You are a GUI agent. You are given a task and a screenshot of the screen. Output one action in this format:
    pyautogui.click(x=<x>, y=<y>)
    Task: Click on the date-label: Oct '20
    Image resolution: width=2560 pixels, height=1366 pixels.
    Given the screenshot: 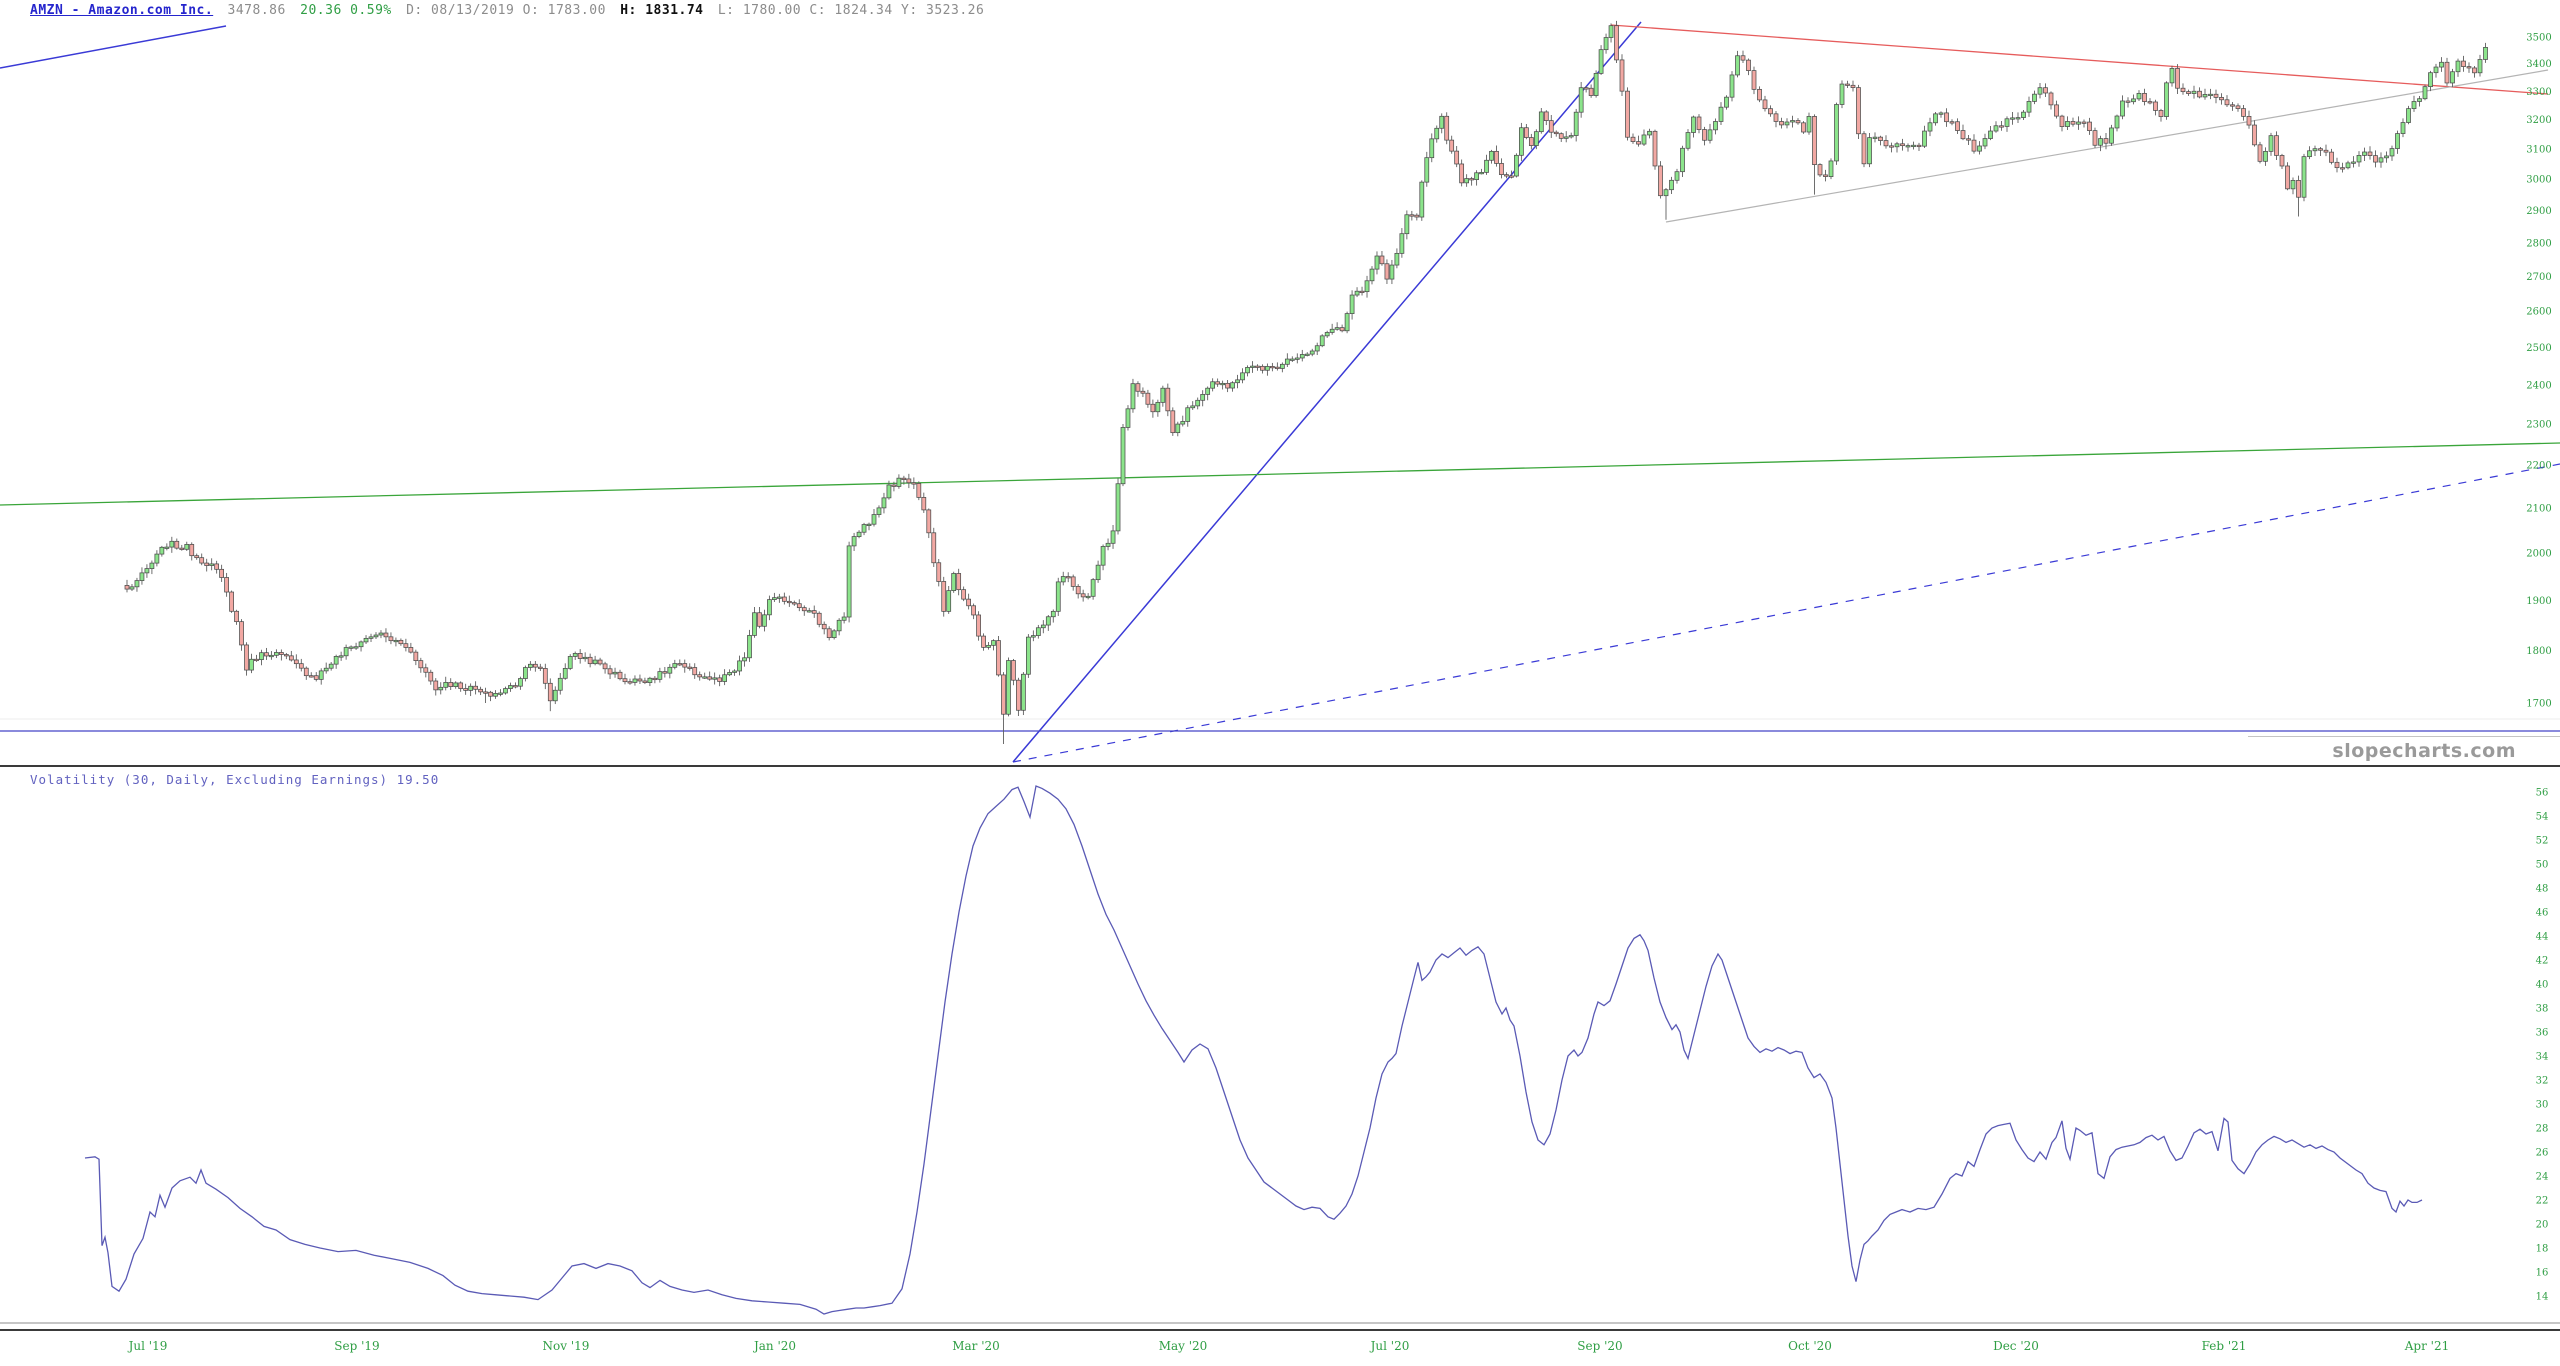 What is the action you would take?
    pyautogui.click(x=1810, y=1346)
    